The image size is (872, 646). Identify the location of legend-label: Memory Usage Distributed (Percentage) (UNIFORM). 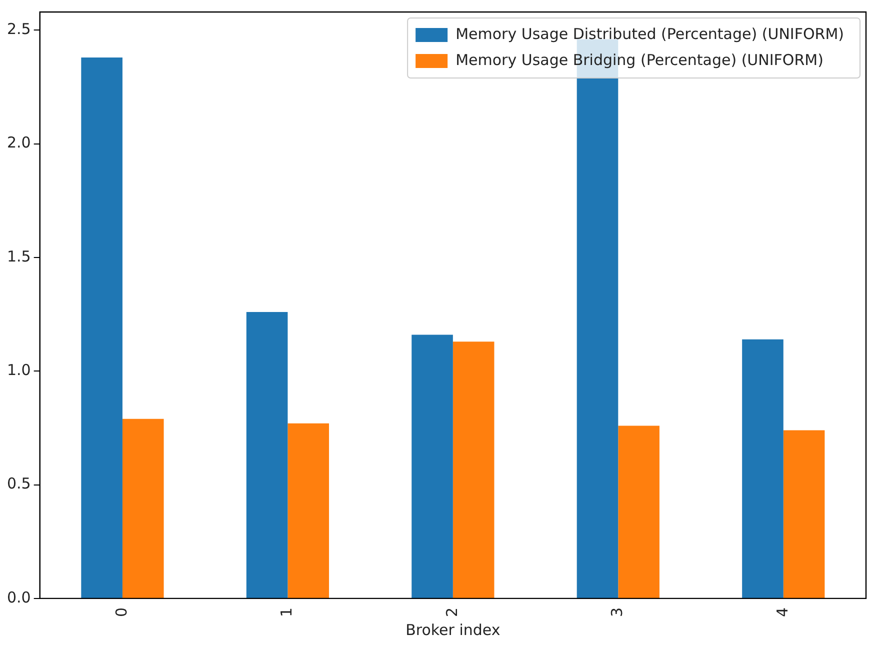
(650, 33).